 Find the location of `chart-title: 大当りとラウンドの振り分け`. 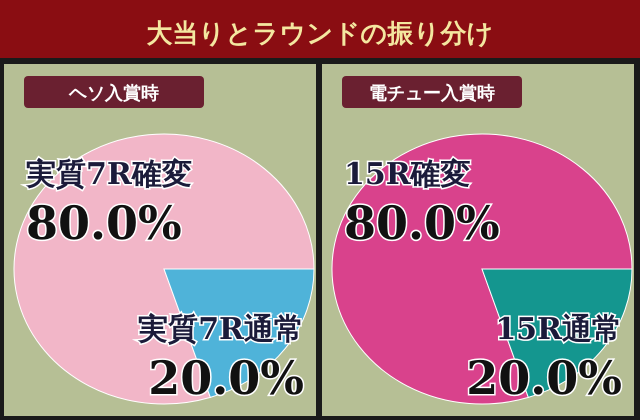

chart-title: 大当りとラウンドの振り分け is located at coordinates (320, 34).